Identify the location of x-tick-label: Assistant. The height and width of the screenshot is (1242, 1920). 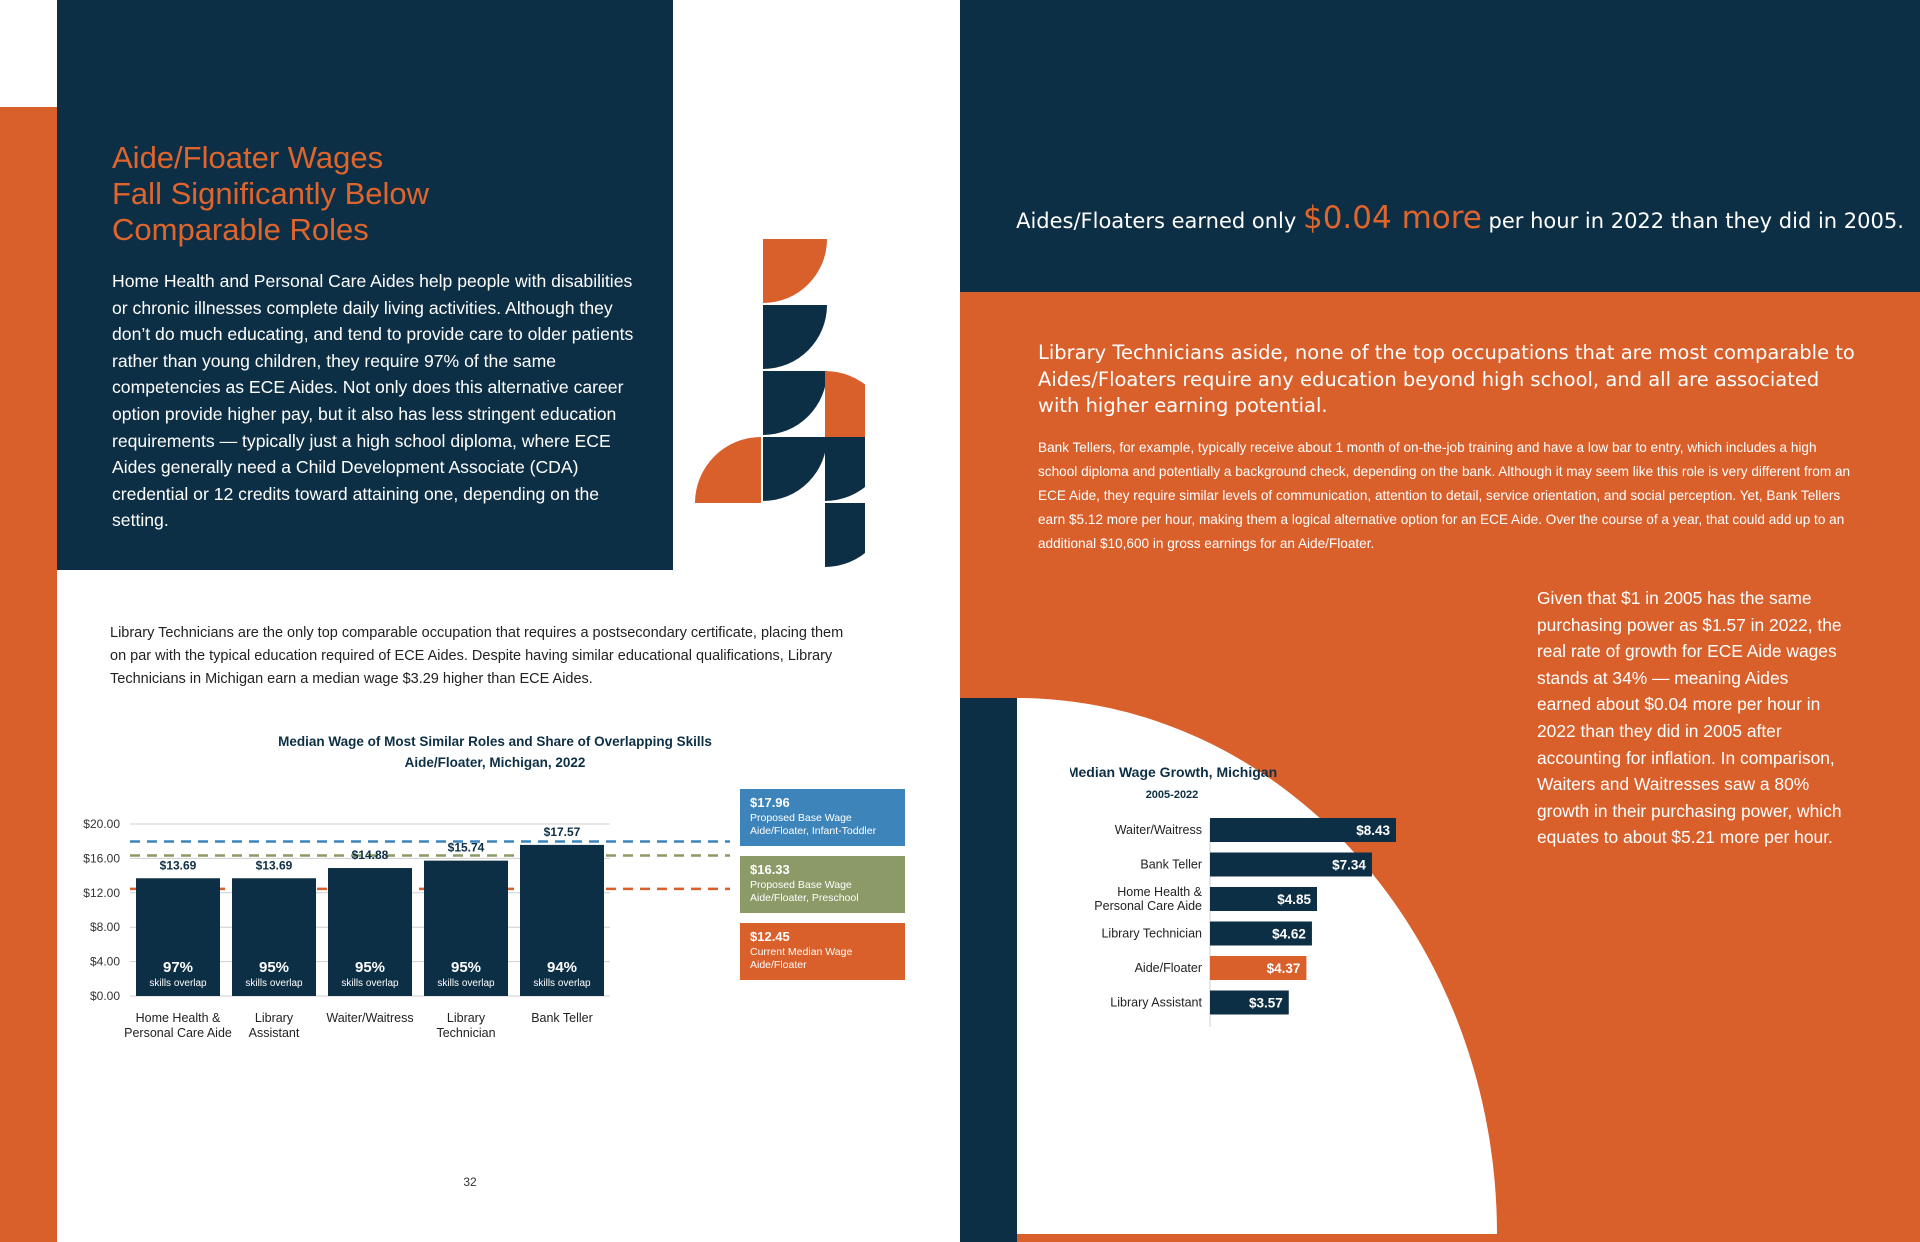
(274, 1033).